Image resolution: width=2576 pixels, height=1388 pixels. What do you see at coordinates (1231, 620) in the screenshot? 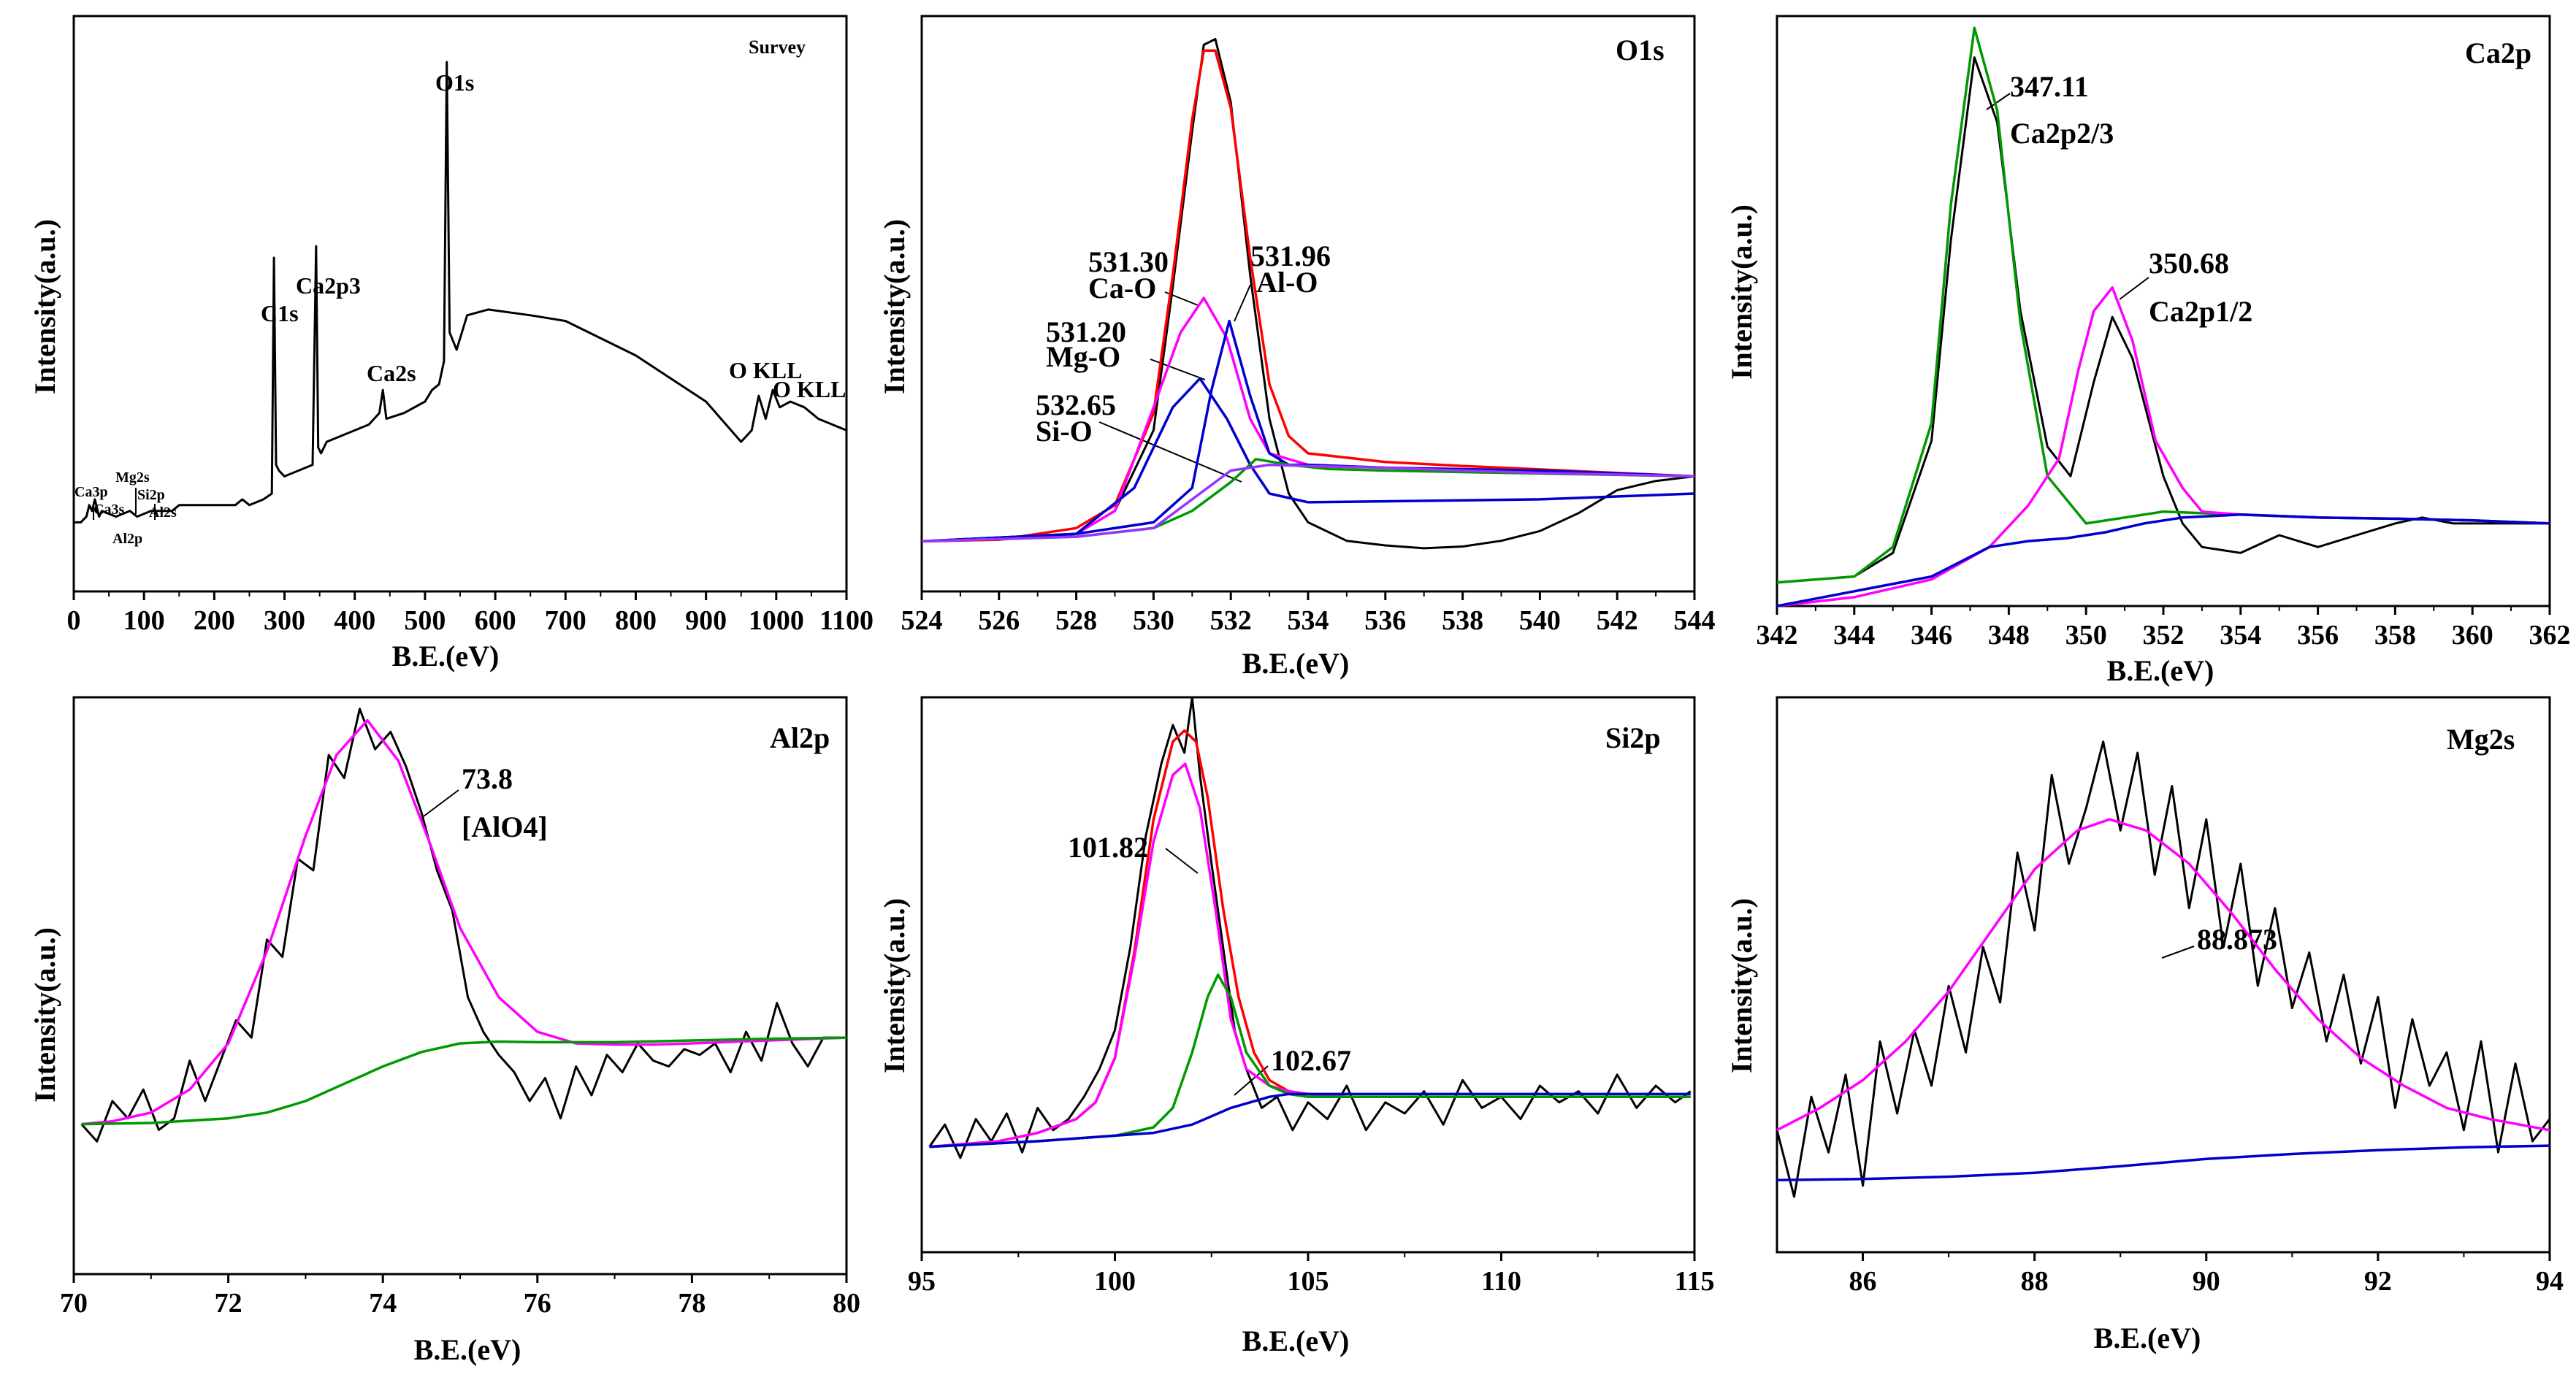
I see `x-tick-label: 532` at bounding box center [1231, 620].